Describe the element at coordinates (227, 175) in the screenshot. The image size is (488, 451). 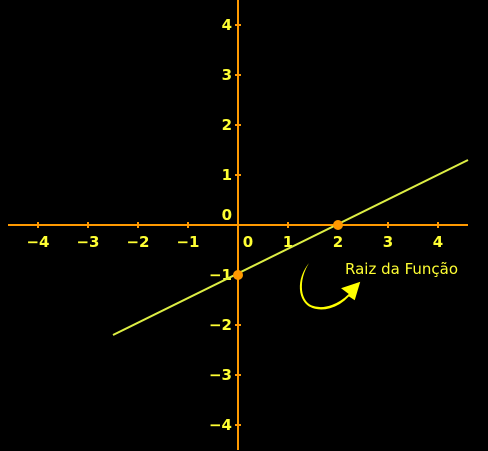
I see `y-tick-label: 1` at that location.